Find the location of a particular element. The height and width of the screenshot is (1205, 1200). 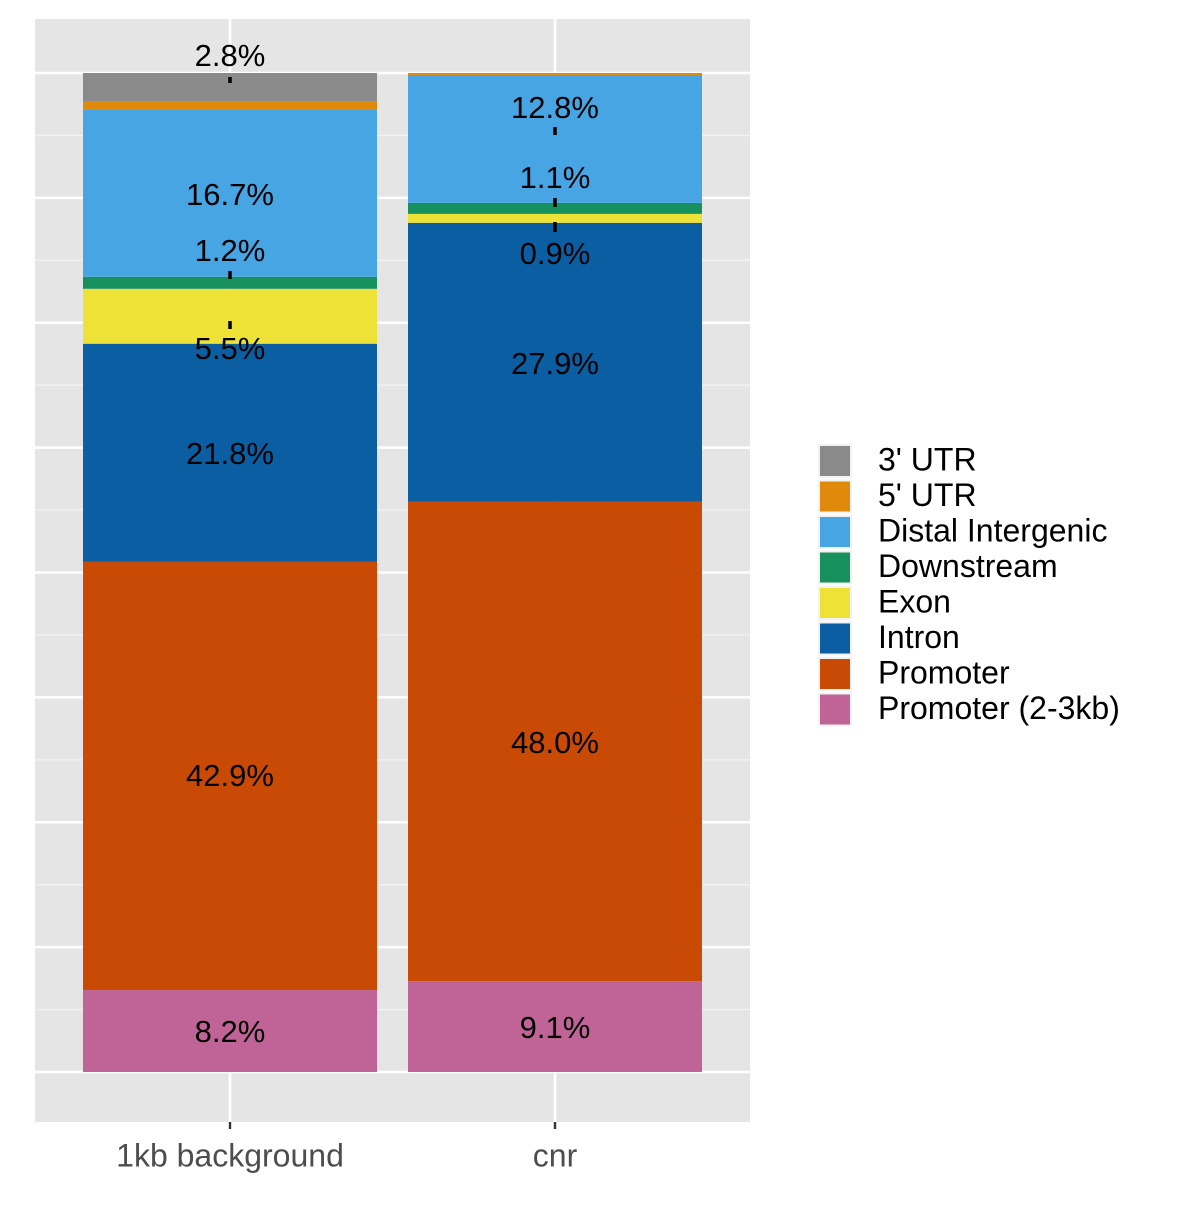

data-label: 5.5% is located at coordinates (230, 348).